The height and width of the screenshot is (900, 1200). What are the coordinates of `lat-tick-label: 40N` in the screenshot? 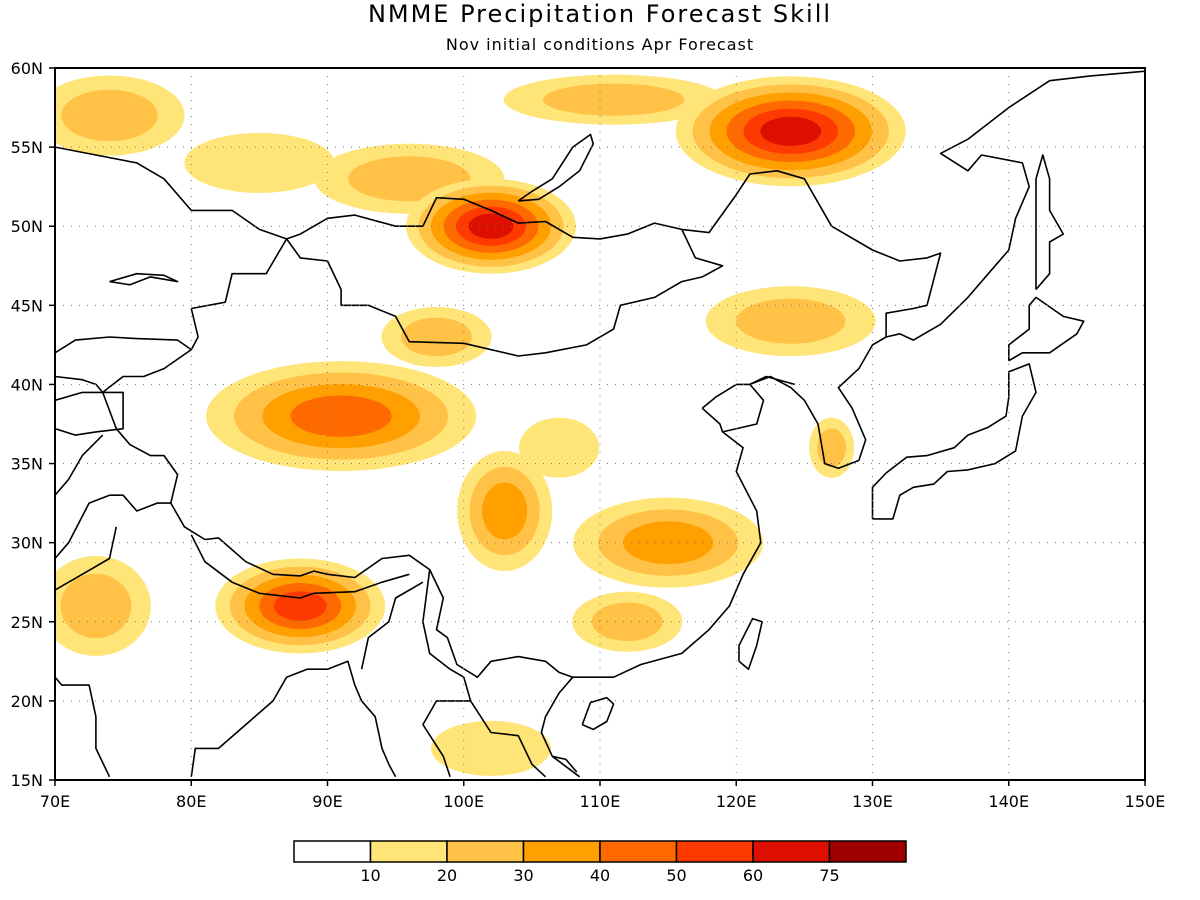 It's located at (27, 384).